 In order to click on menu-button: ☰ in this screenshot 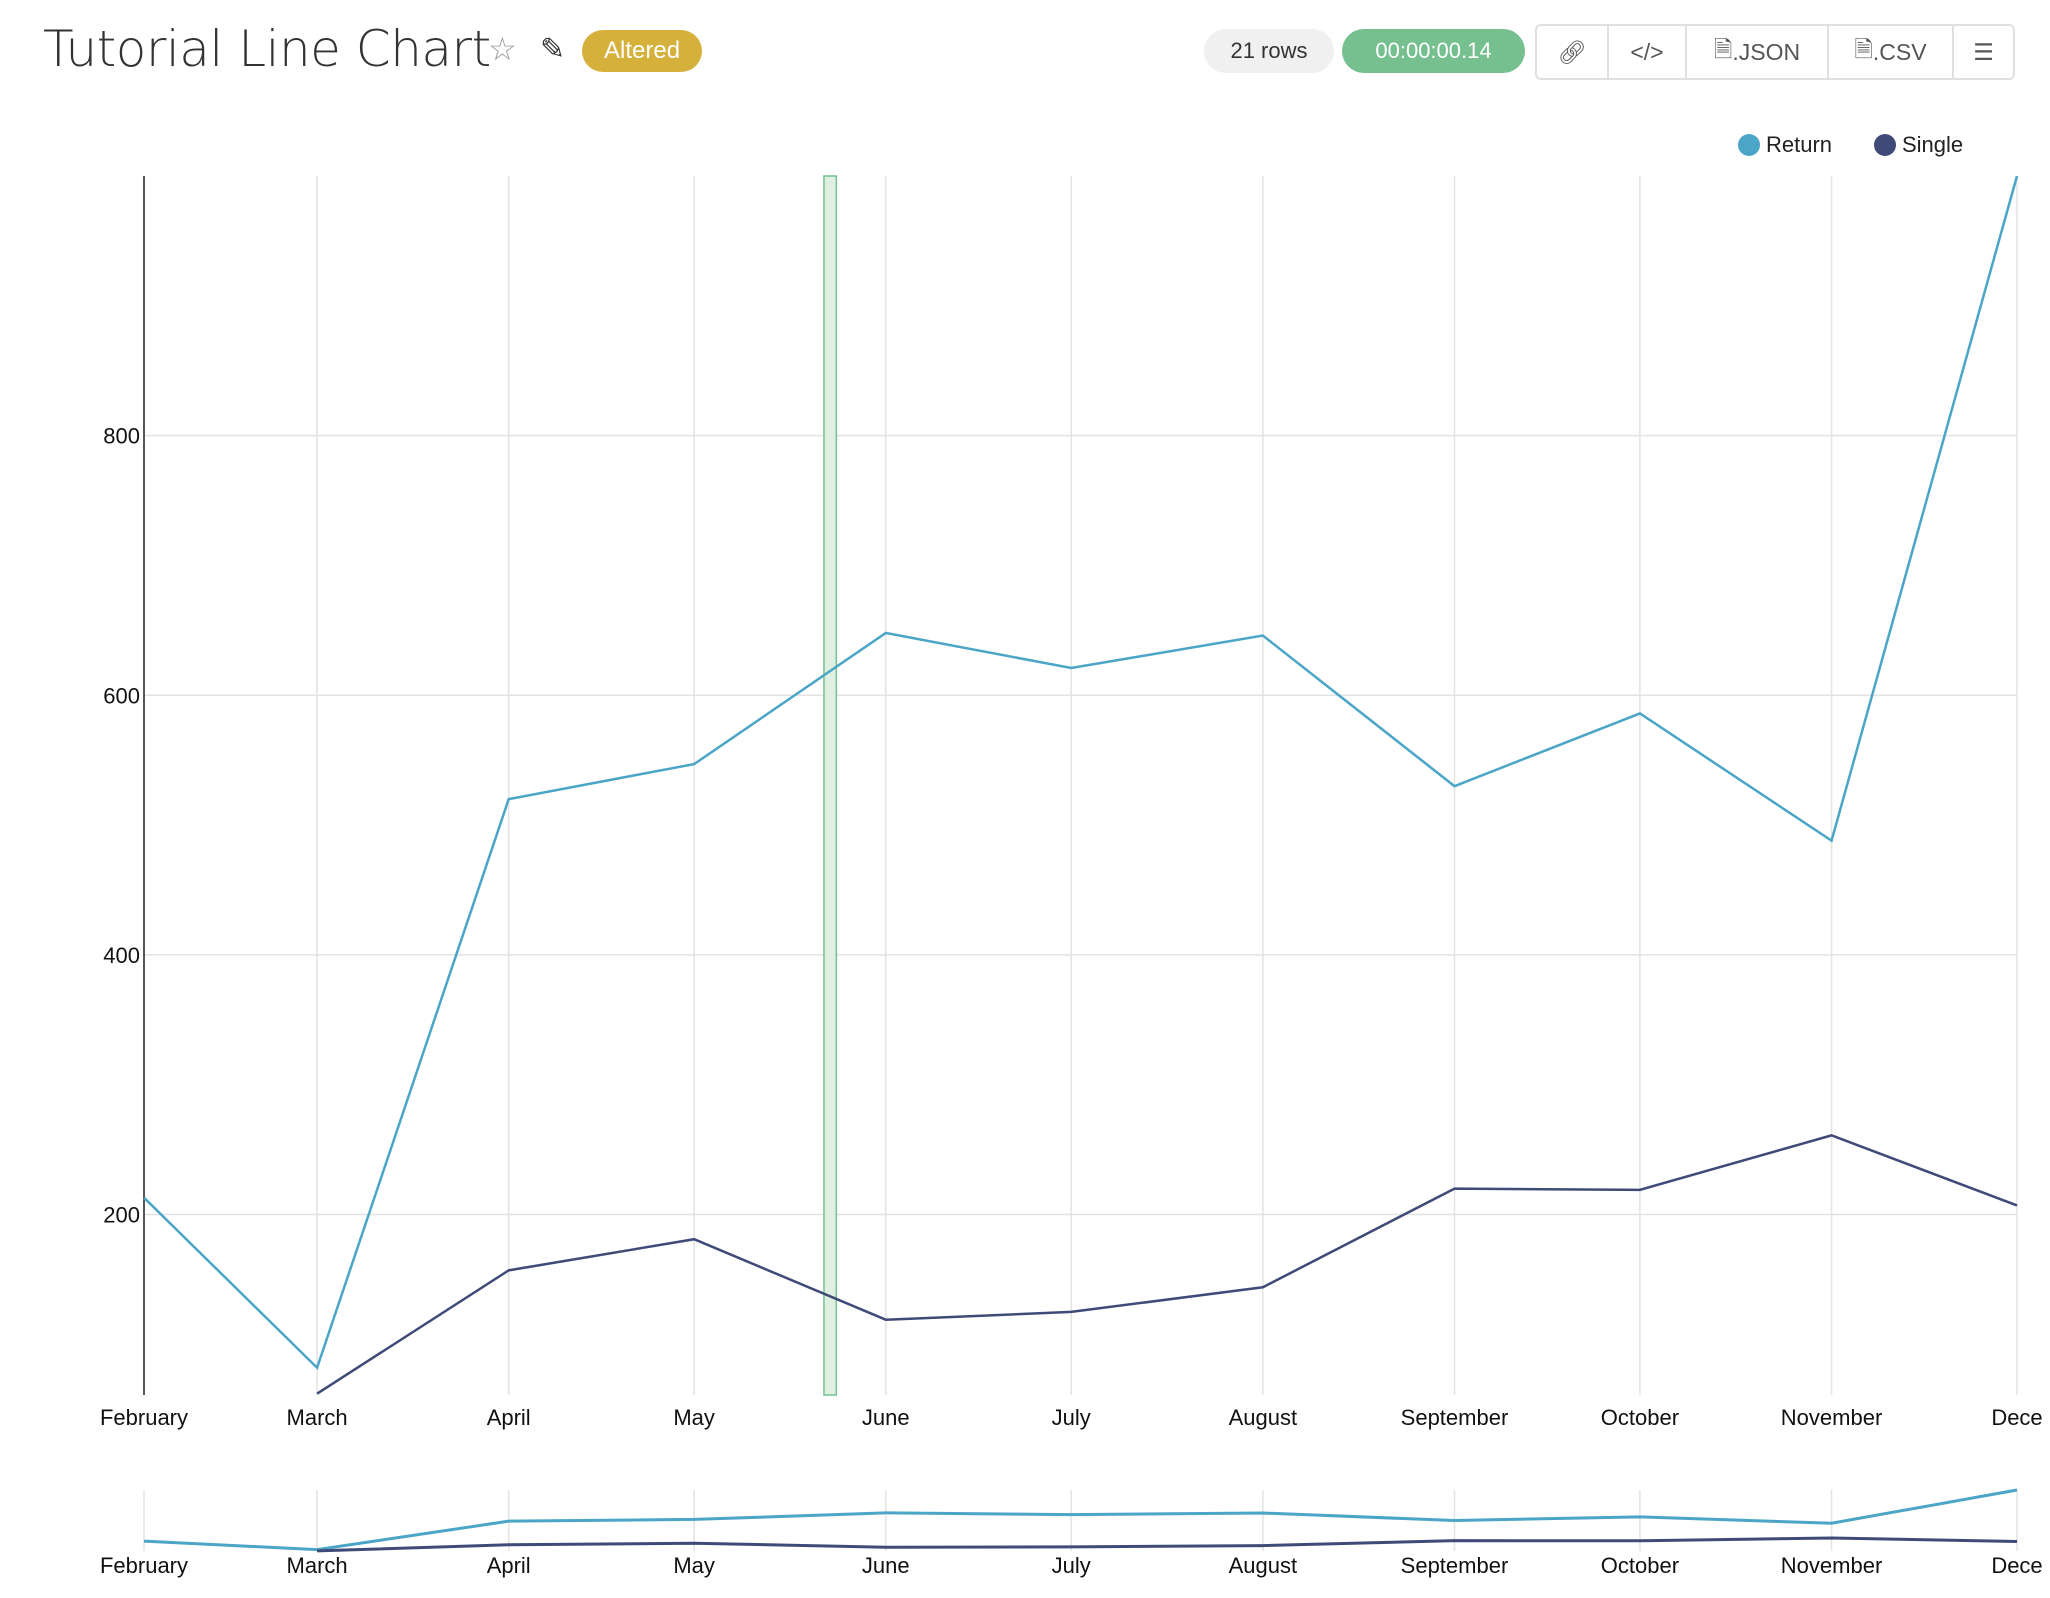, I will do `click(1983, 52)`.